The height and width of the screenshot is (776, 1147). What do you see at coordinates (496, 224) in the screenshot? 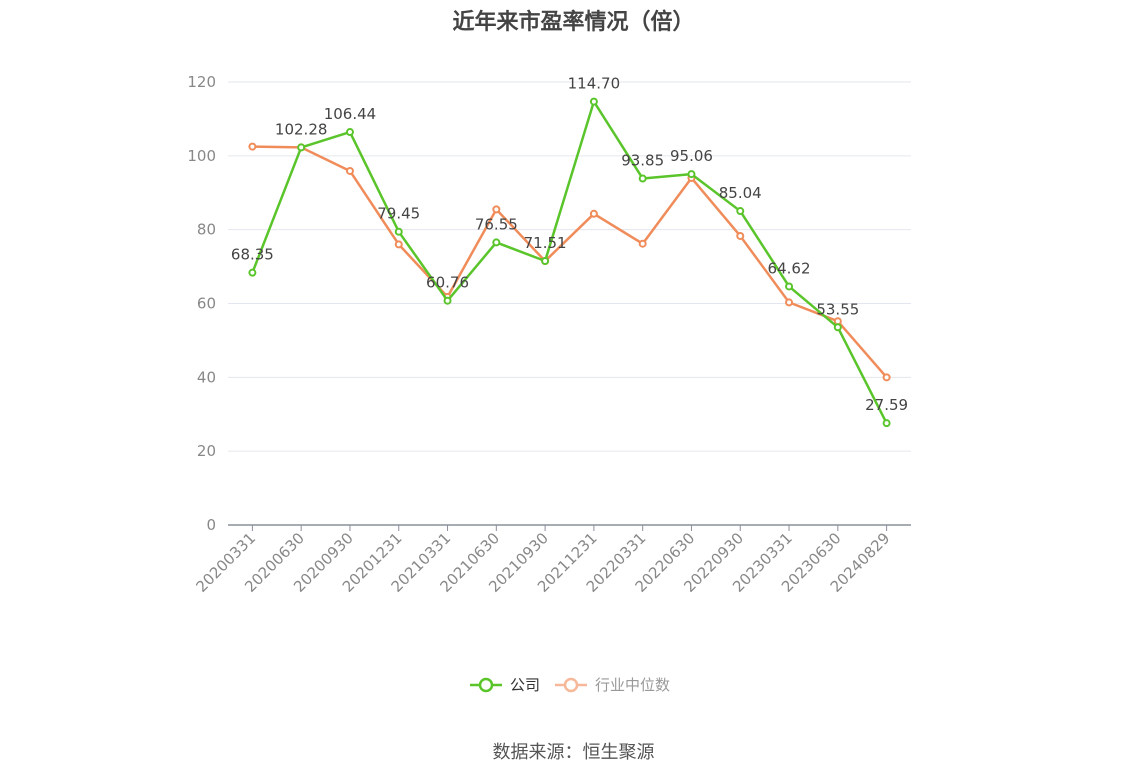
I see `data-label: 76.55` at bounding box center [496, 224].